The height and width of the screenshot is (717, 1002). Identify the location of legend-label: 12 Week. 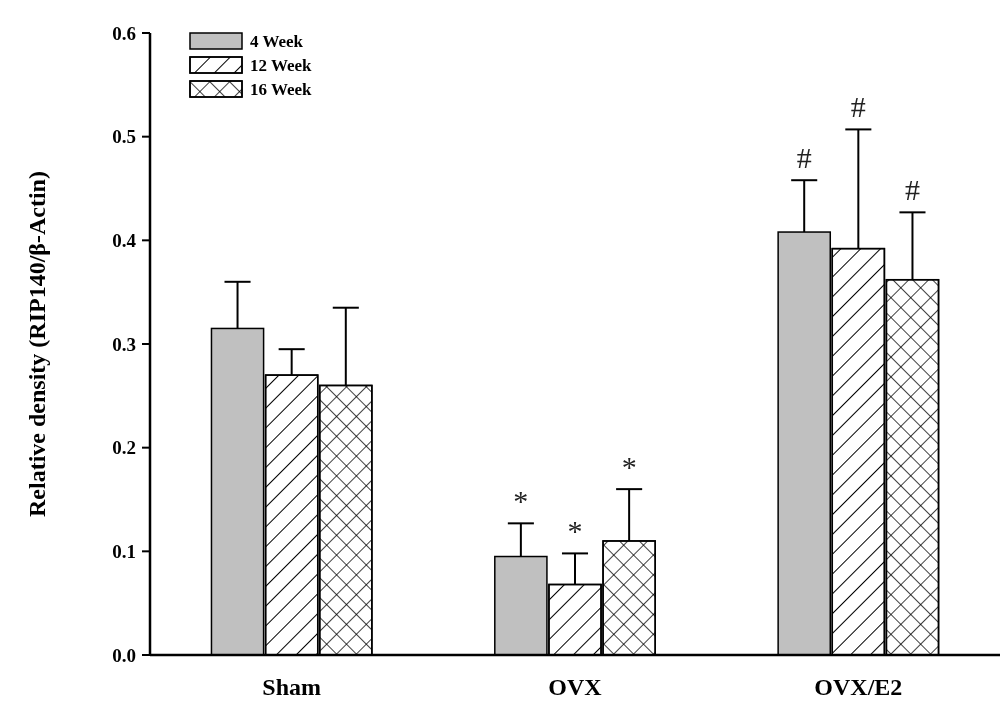
(281, 65).